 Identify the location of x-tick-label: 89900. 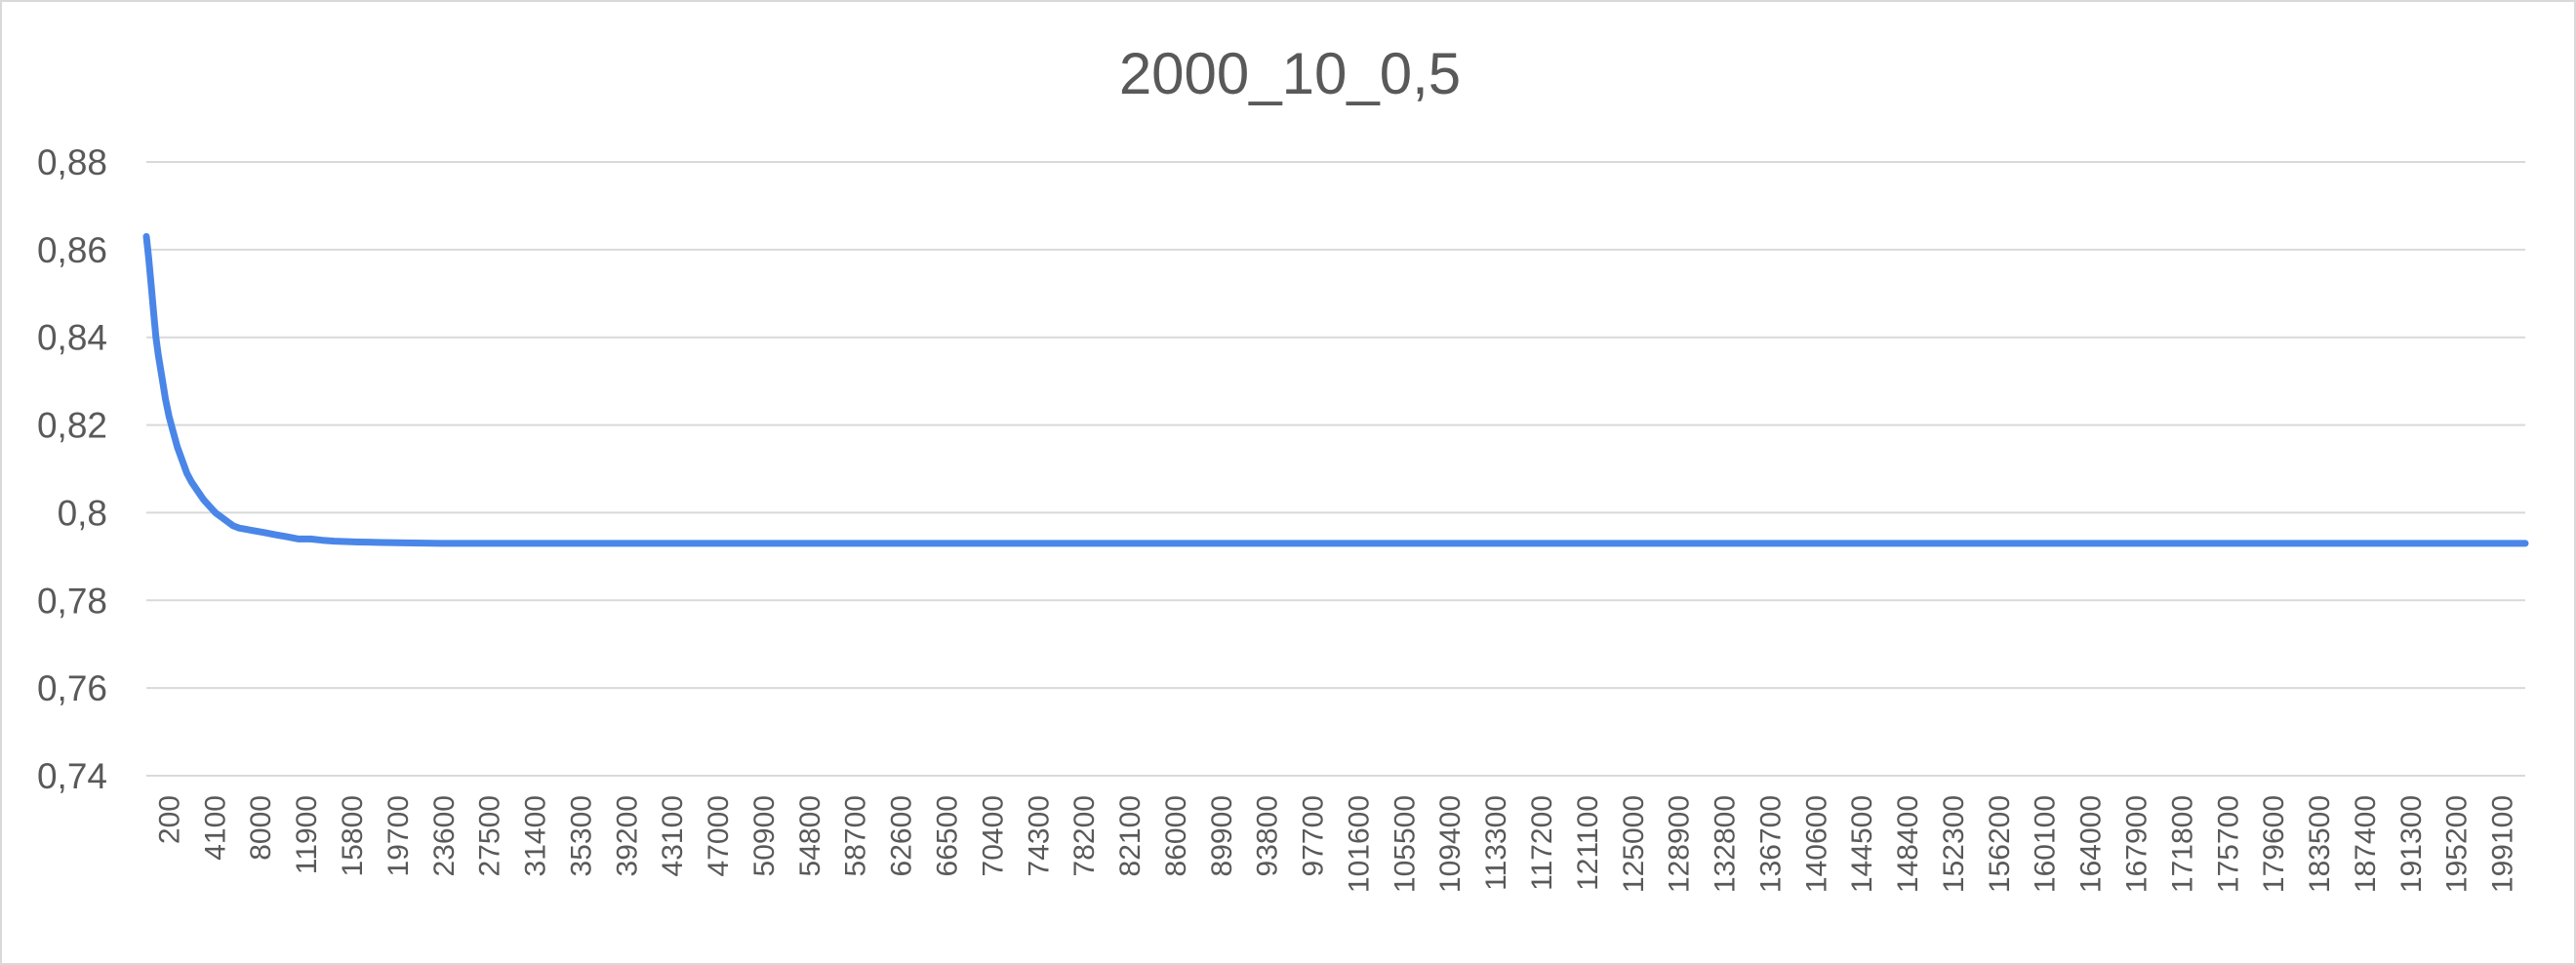
(1222, 836).